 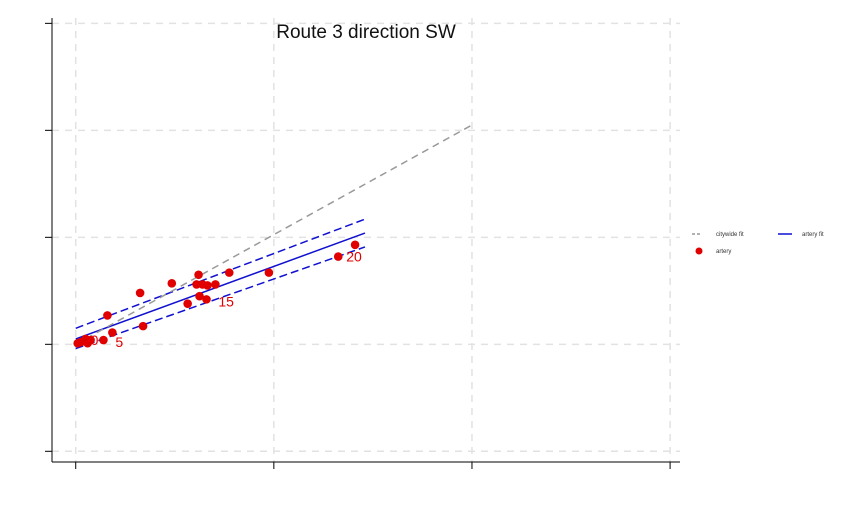 What do you see at coordinates (119, 342) in the screenshot?
I see `point-label-5: 5` at bounding box center [119, 342].